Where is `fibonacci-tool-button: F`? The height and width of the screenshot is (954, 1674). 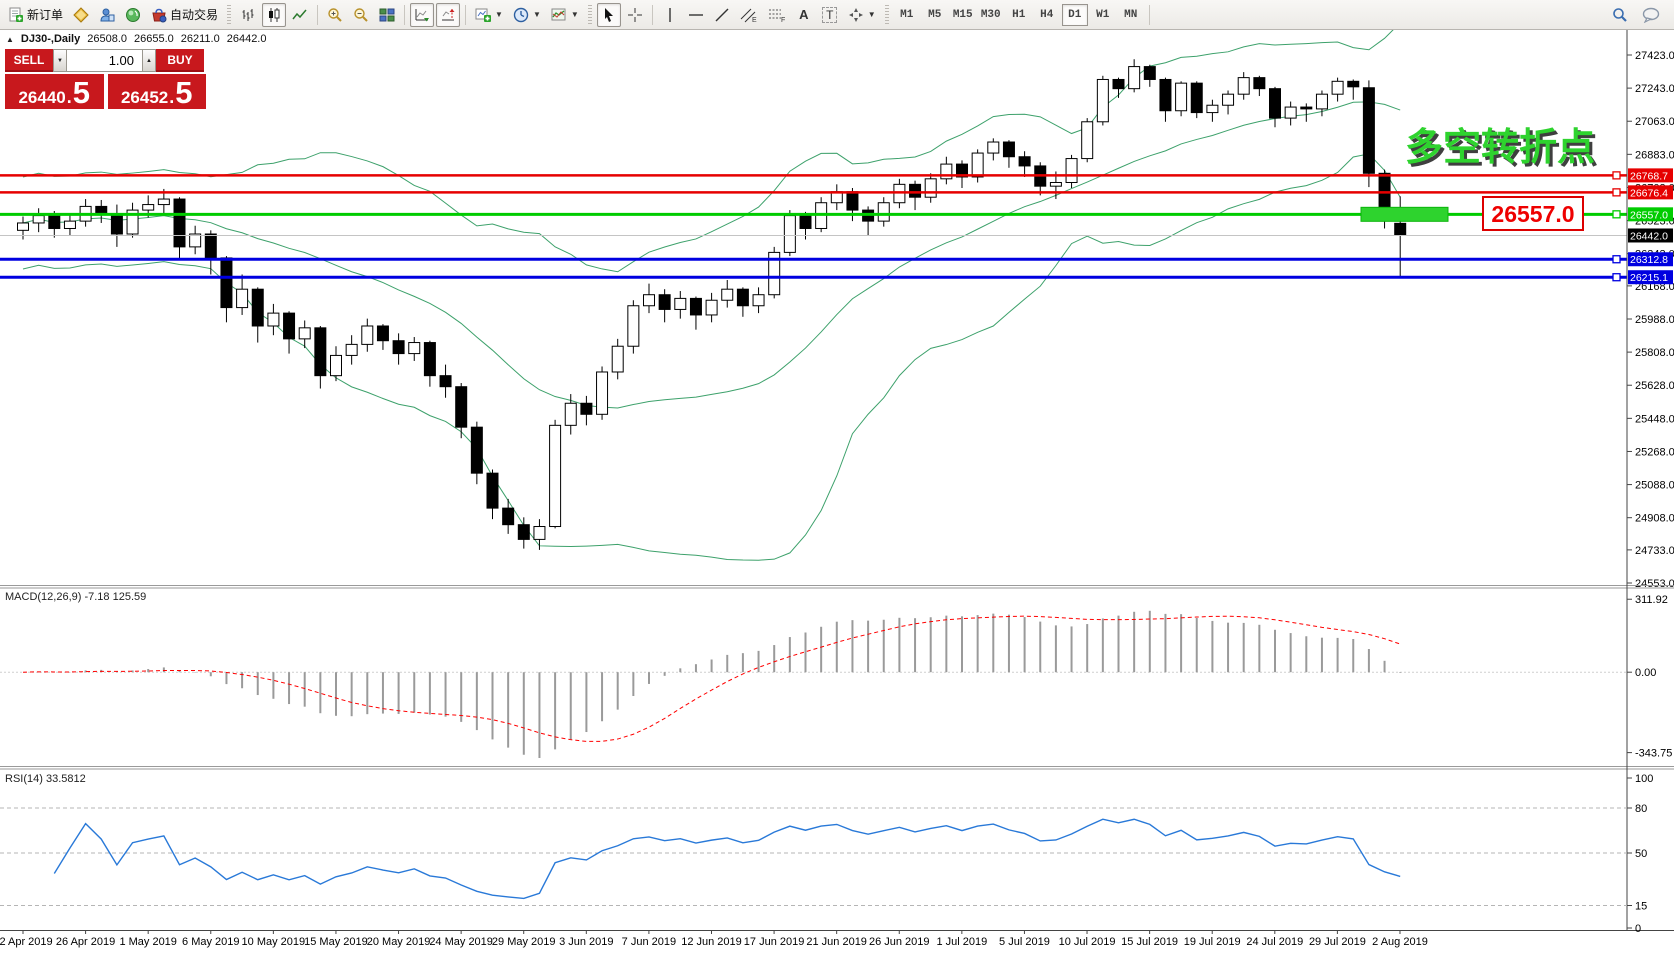
fibonacci-tool-button: F is located at coordinates (777, 15).